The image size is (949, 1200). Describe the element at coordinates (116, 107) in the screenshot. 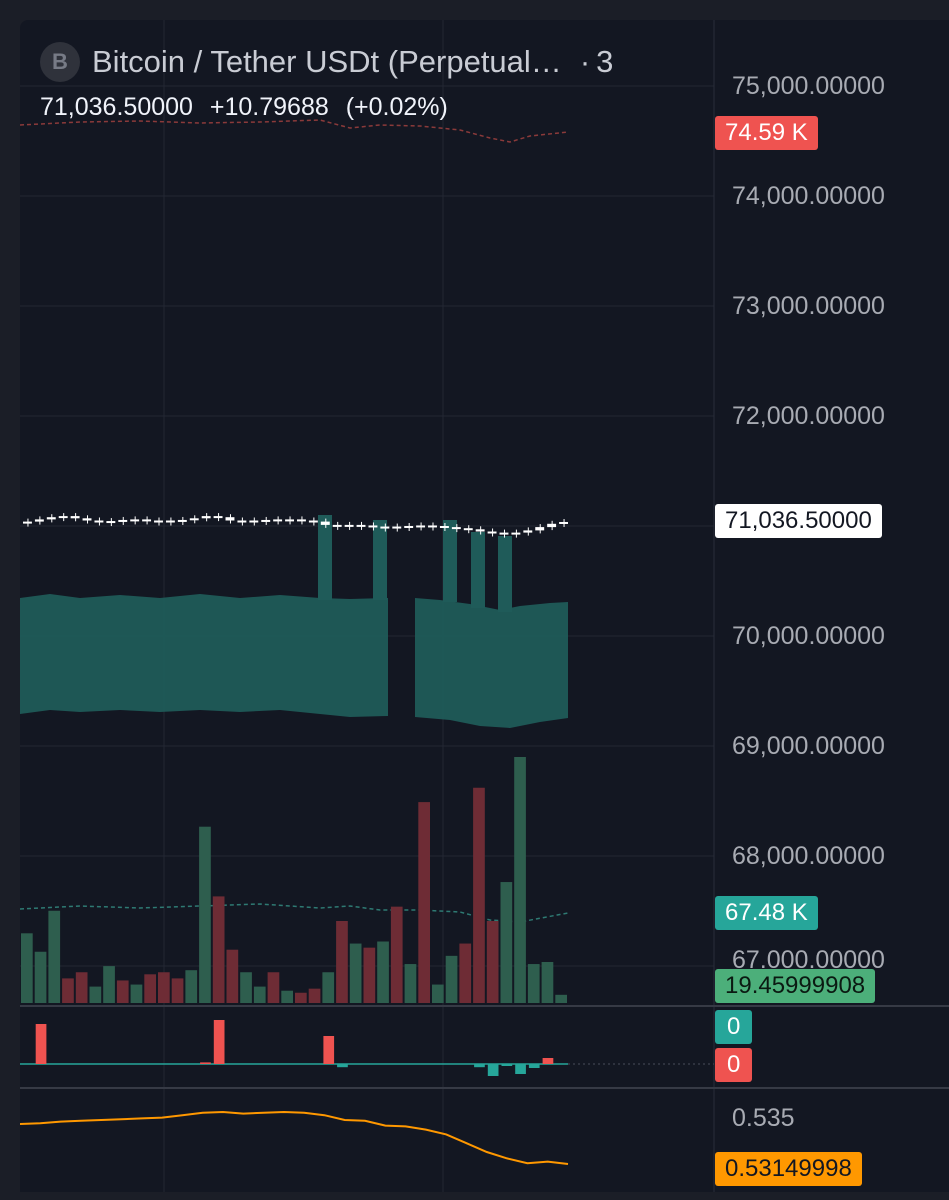

I see `last-price-value: 71,036.50000` at that location.